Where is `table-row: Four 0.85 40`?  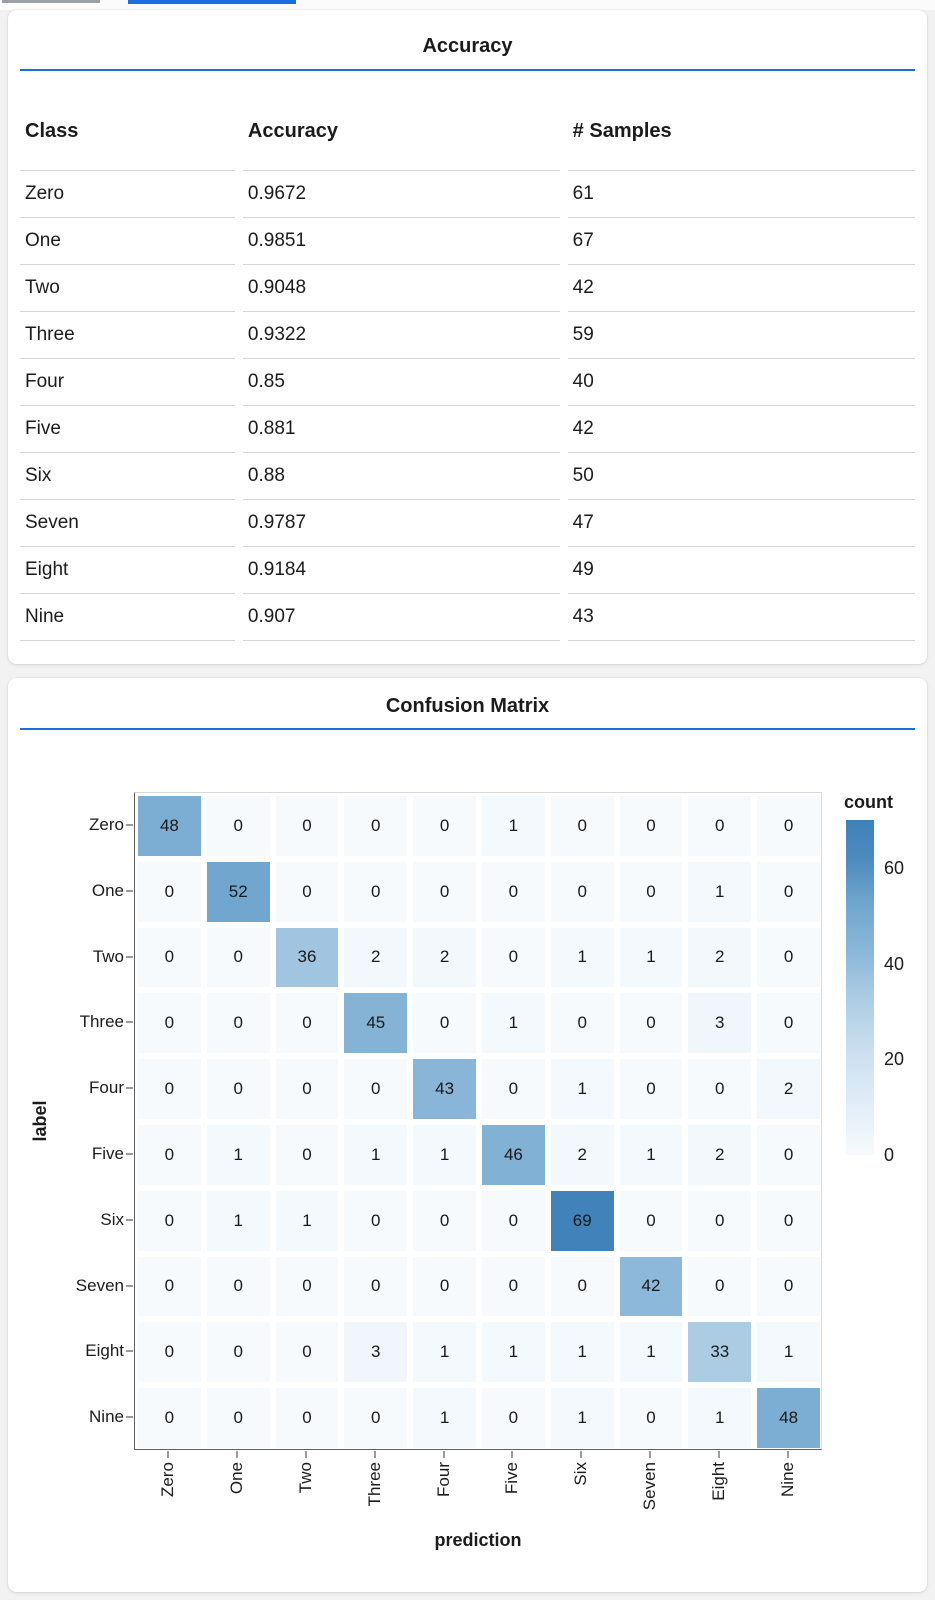
table-row: Four 0.85 40 is located at coordinates (467, 382).